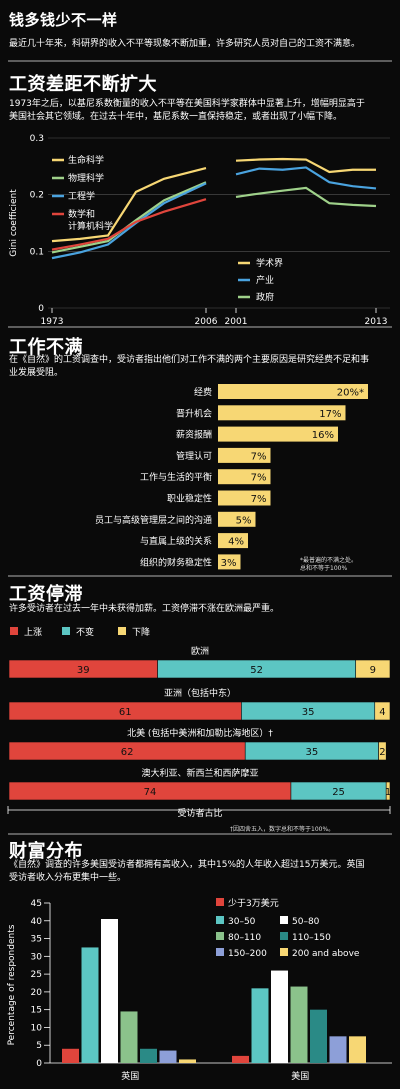 The image size is (400, 1089). What do you see at coordinates (81, 214) in the screenshot?
I see `gini-legend-label-3: 数学和` at bounding box center [81, 214].